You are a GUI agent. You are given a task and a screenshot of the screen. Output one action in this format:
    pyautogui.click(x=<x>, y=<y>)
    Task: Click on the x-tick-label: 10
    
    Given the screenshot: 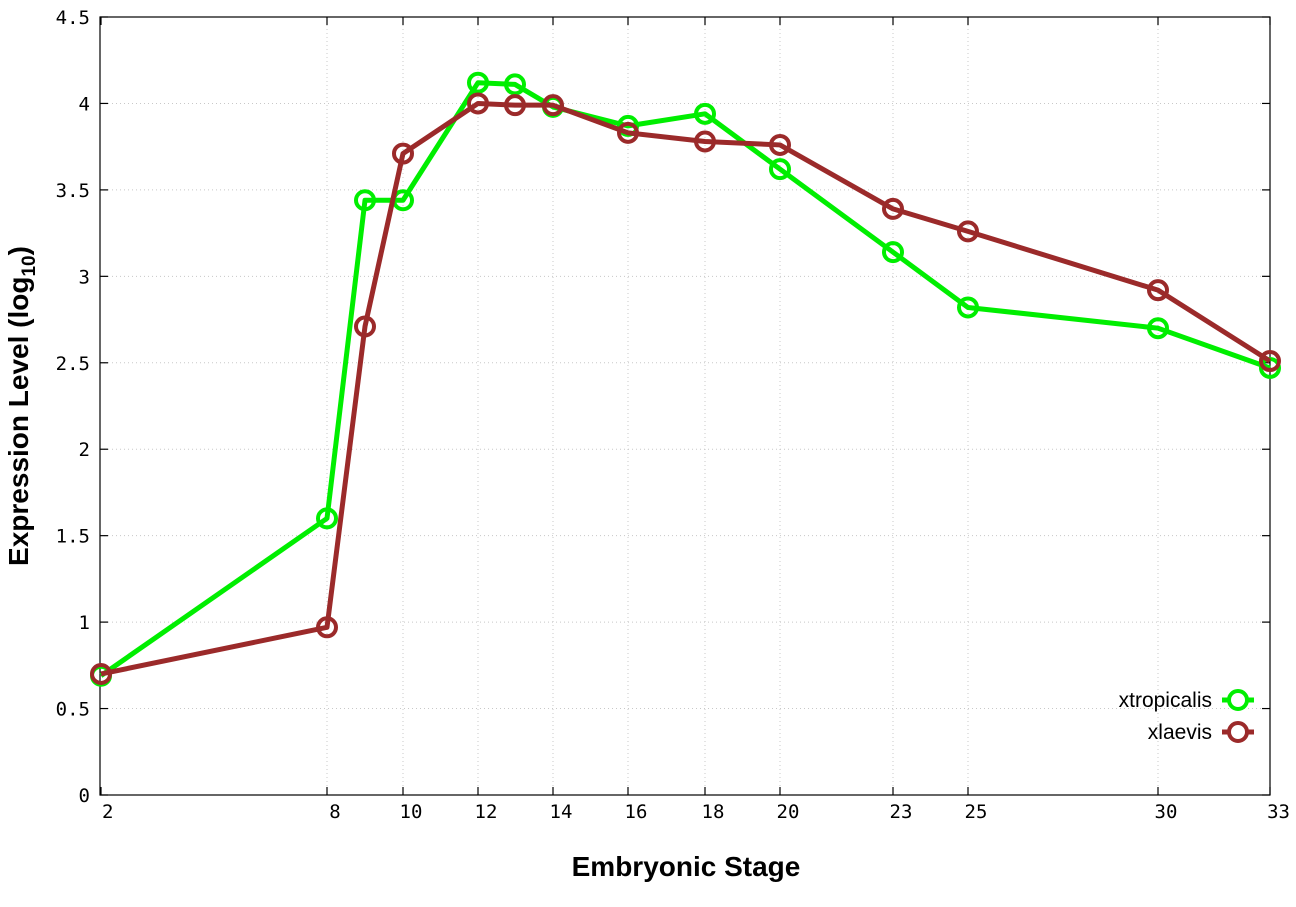 What is the action you would take?
    pyautogui.click(x=411, y=812)
    